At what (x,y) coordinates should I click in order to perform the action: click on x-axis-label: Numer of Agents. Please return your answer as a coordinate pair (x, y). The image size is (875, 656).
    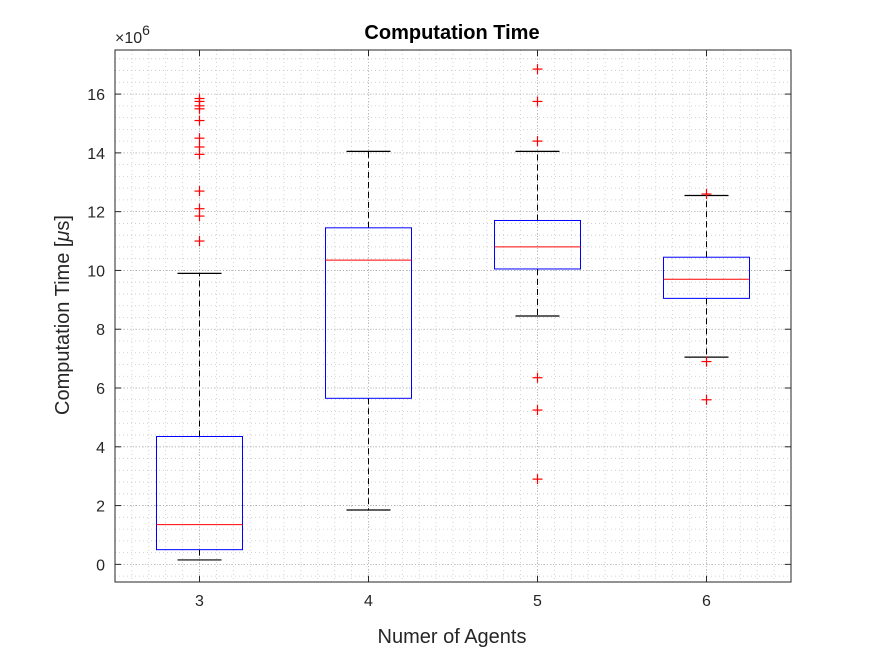
    Looking at the image, I should click on (452, 637).